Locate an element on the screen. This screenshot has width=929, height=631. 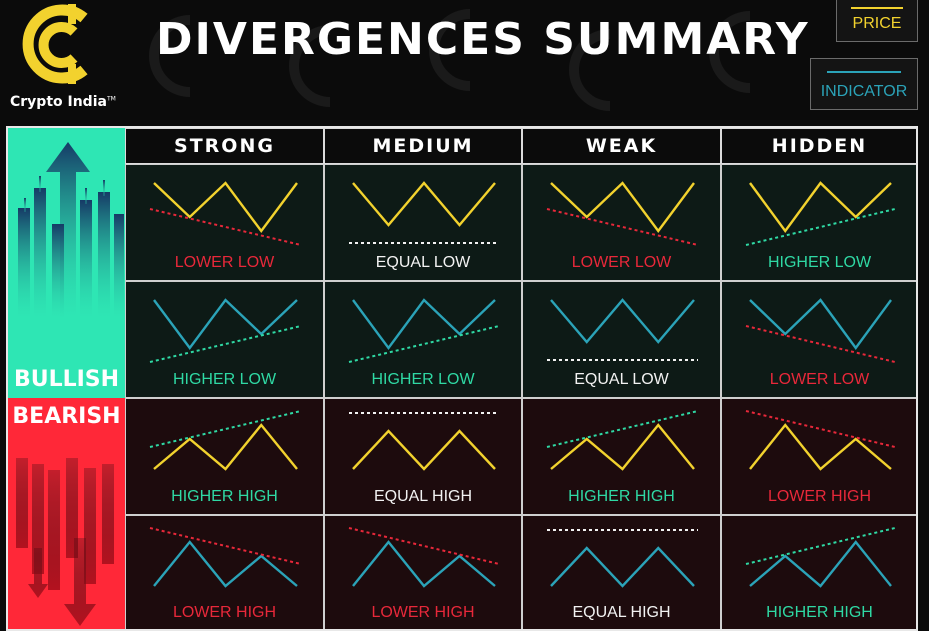
cell-bullish-indicator-weak: EQUAL LOW is located at coordinates (621, 339).